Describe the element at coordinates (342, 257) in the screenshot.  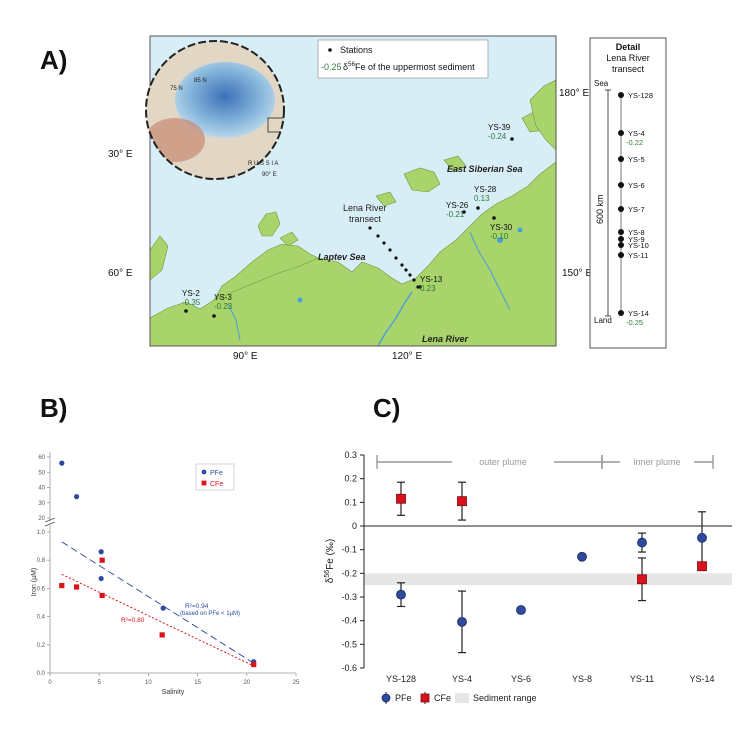
I see `label-laptev-sea: Laptev Sea` at that location.